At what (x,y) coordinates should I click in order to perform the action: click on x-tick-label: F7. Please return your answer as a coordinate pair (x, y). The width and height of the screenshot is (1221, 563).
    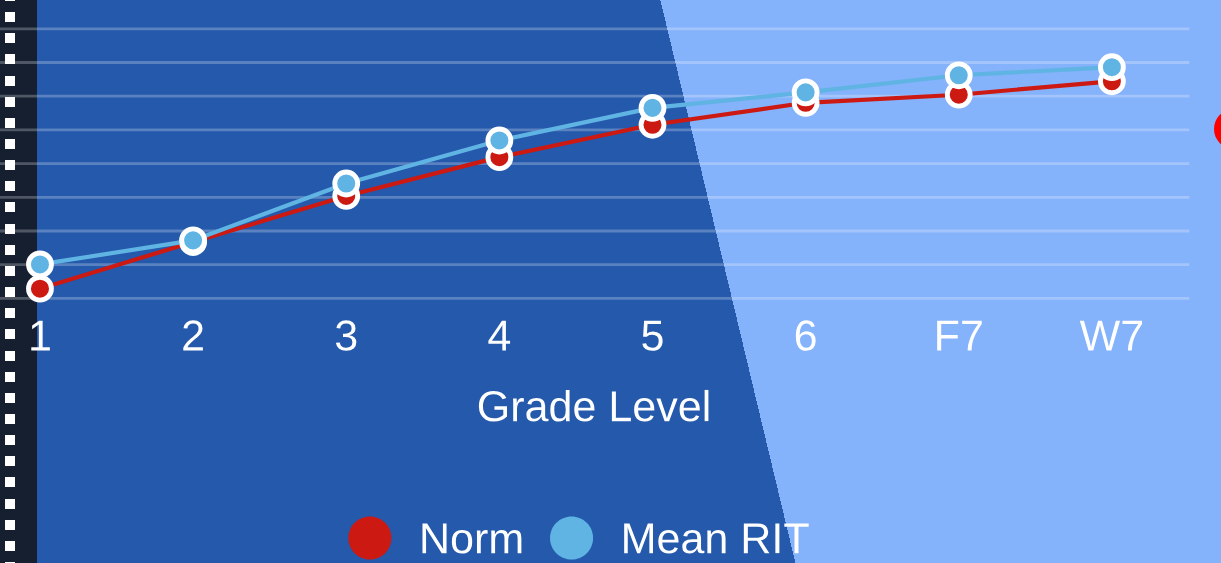
    Looking at the image, I should click on (959, 335).